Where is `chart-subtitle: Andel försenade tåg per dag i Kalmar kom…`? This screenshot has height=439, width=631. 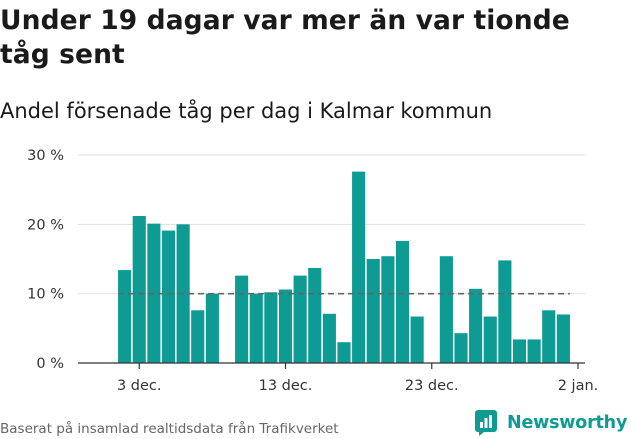 chart-subtitle: Andel försenade tåg per dag i Kalmar kom… is located at coordinates (246, 111).